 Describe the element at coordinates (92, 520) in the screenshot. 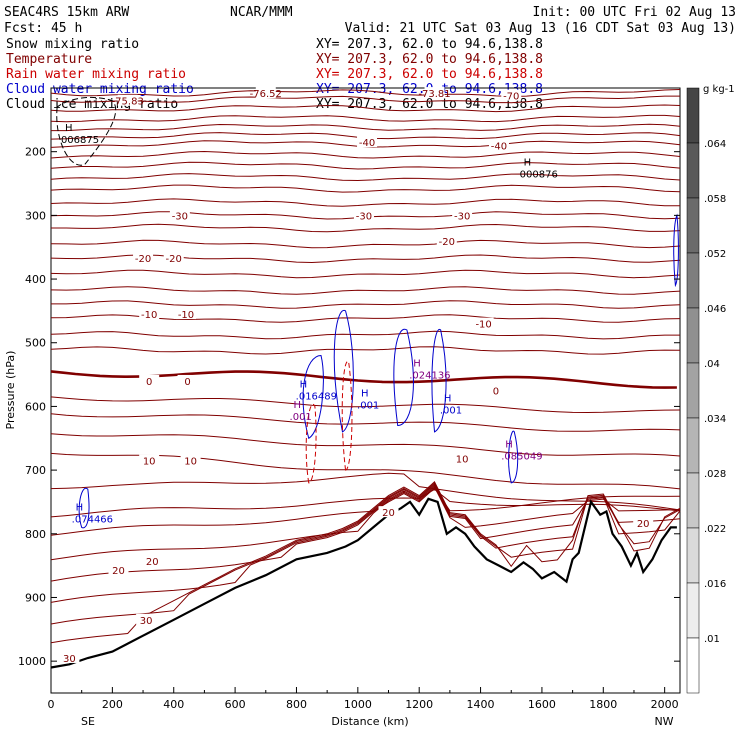

I see `maximum-value-label: .074466` at that location.